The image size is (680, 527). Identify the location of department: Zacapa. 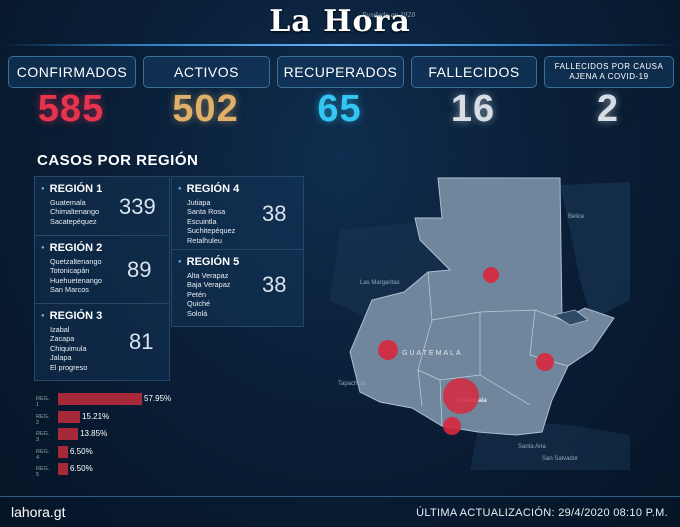
(62, 339).